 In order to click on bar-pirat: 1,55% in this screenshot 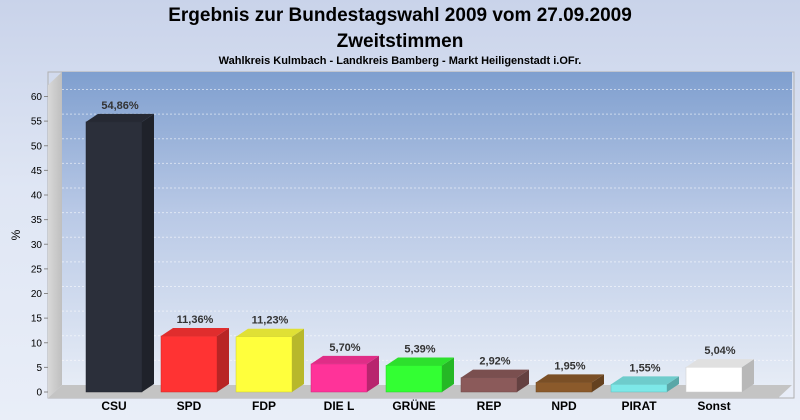, I will do `click(644, 377)`.